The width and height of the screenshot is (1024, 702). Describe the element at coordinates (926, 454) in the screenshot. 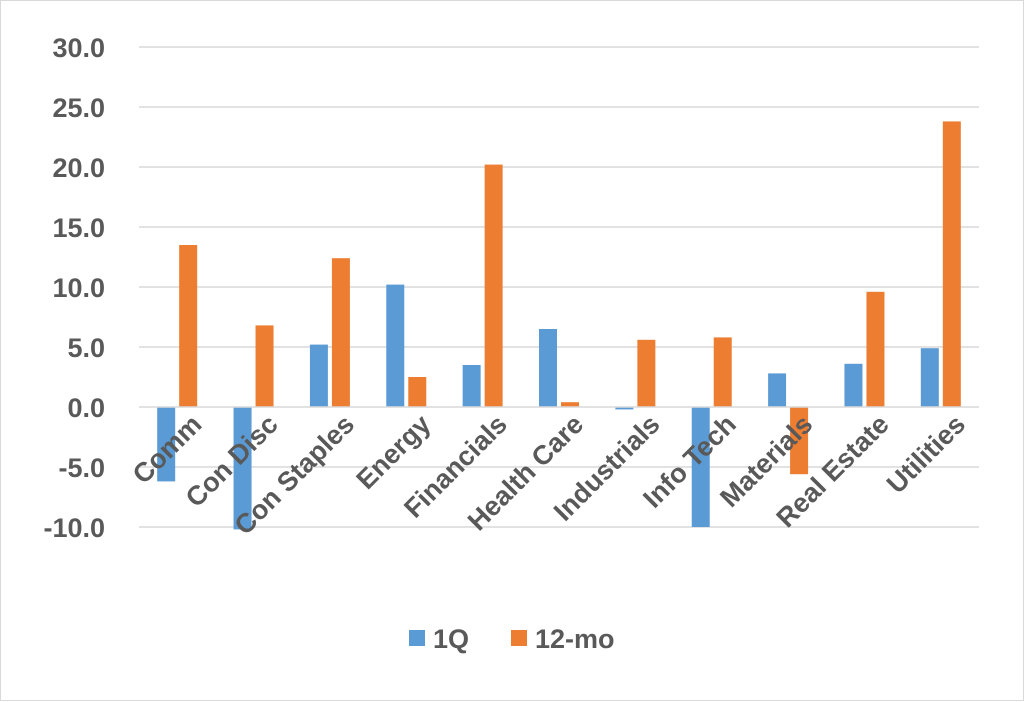

I see `x-category-label: Utilities` at that location.